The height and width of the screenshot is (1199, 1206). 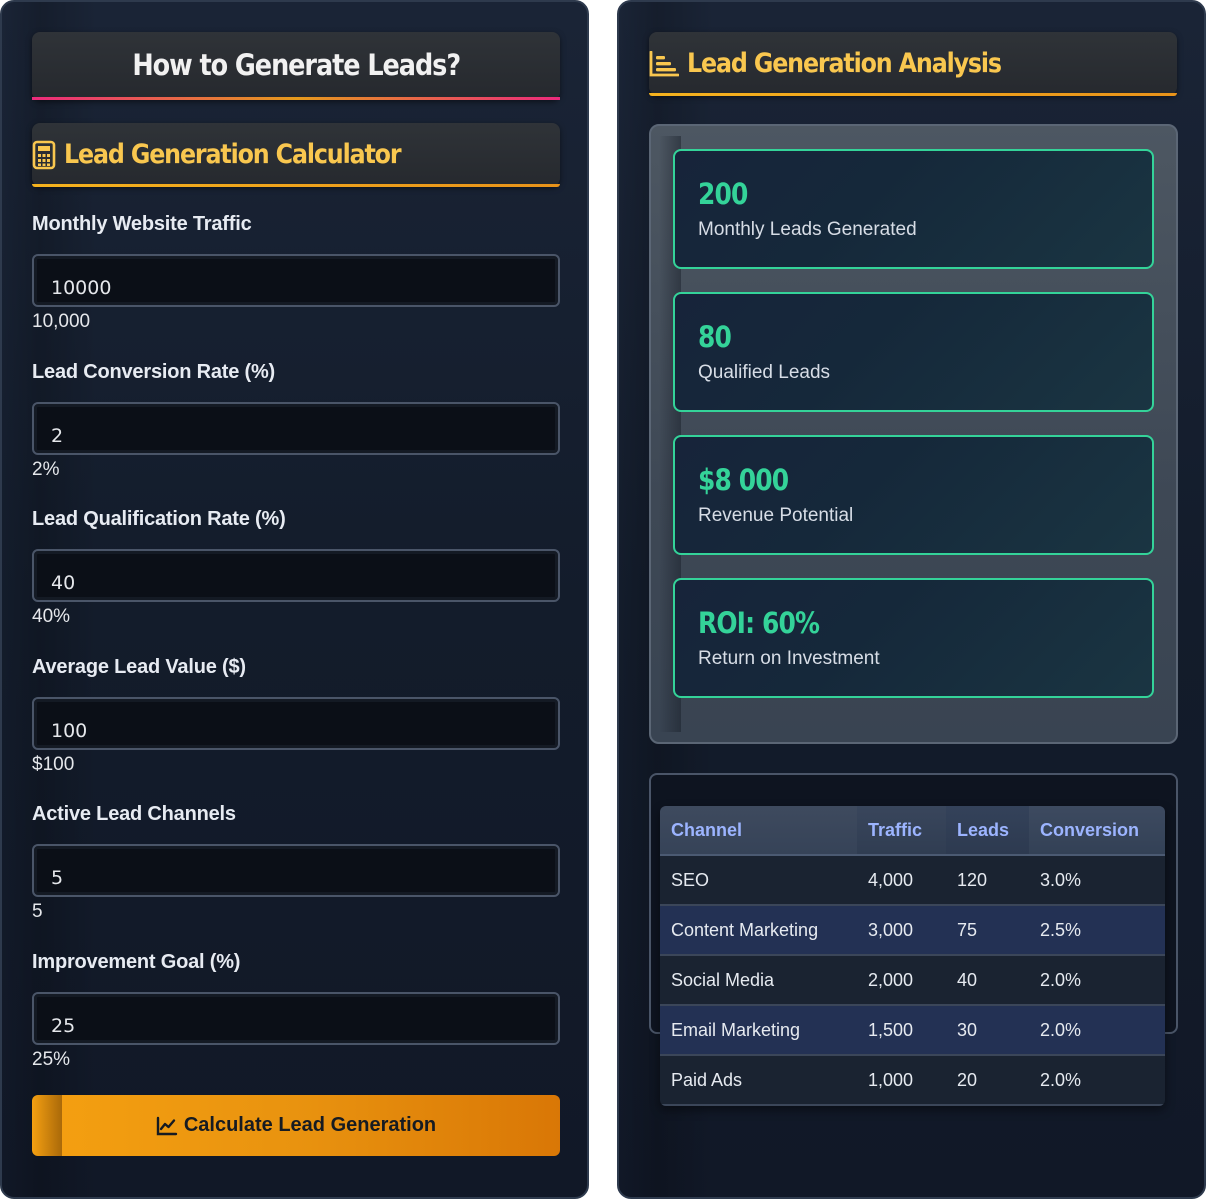 What do you see at coordinates (723, 194) in the screenshot?
I see `monthly-leads-value: 200` at bounding box center [723, 194].